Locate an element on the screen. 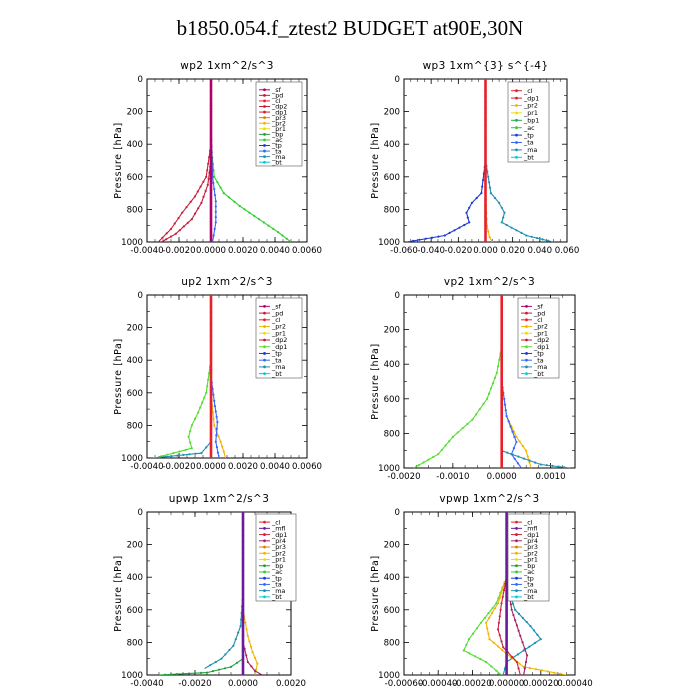 The width and height of the screenshot is (700, 700). legend-label: _pr4 is located at coordinates (530, 541).